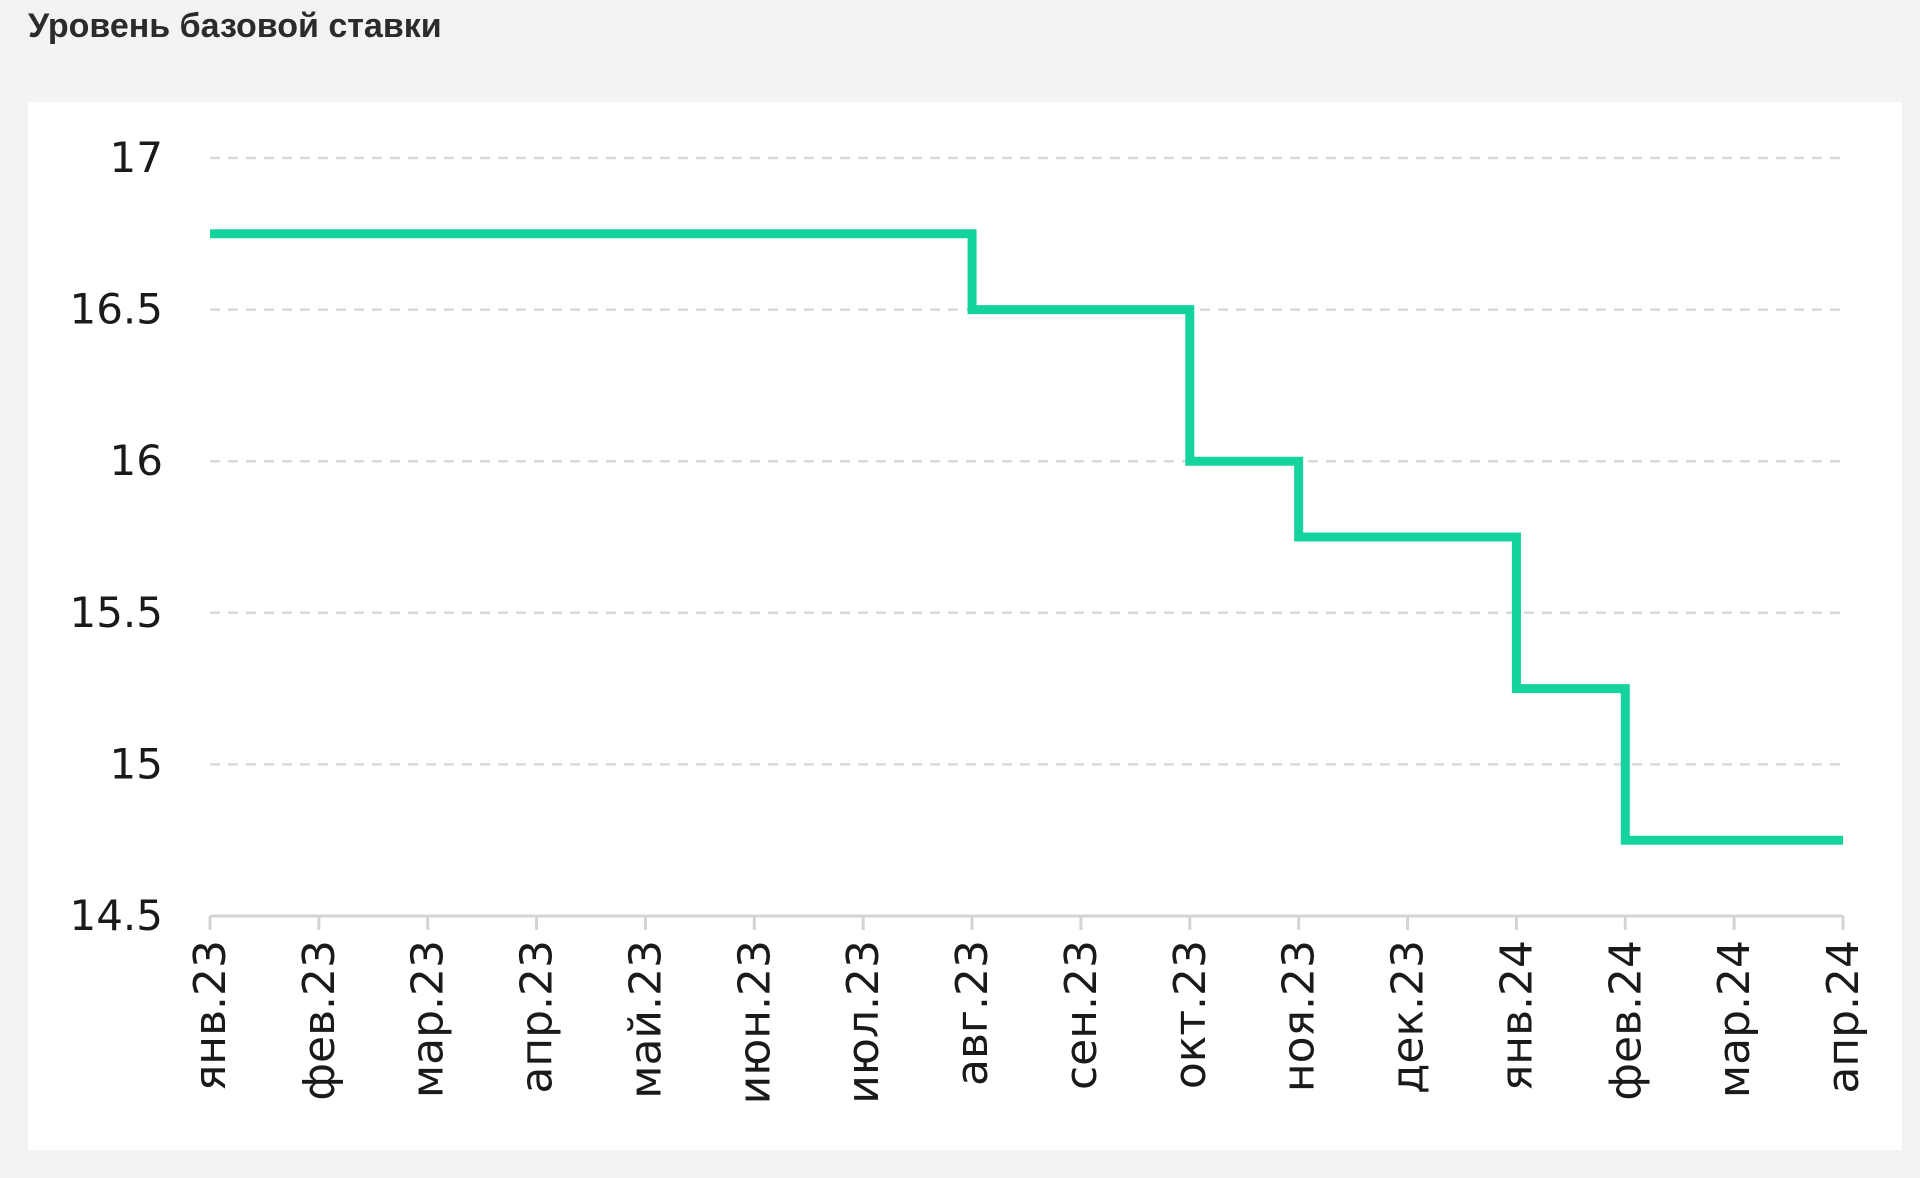 This screenshot has width=1920, height=1178. What do you see at coordinates (116, 536) in the screenshot?
I see `y-axis-tick-labels: 14.5 15 15.5 16 16.5 17` at bounding box center [116, 536].